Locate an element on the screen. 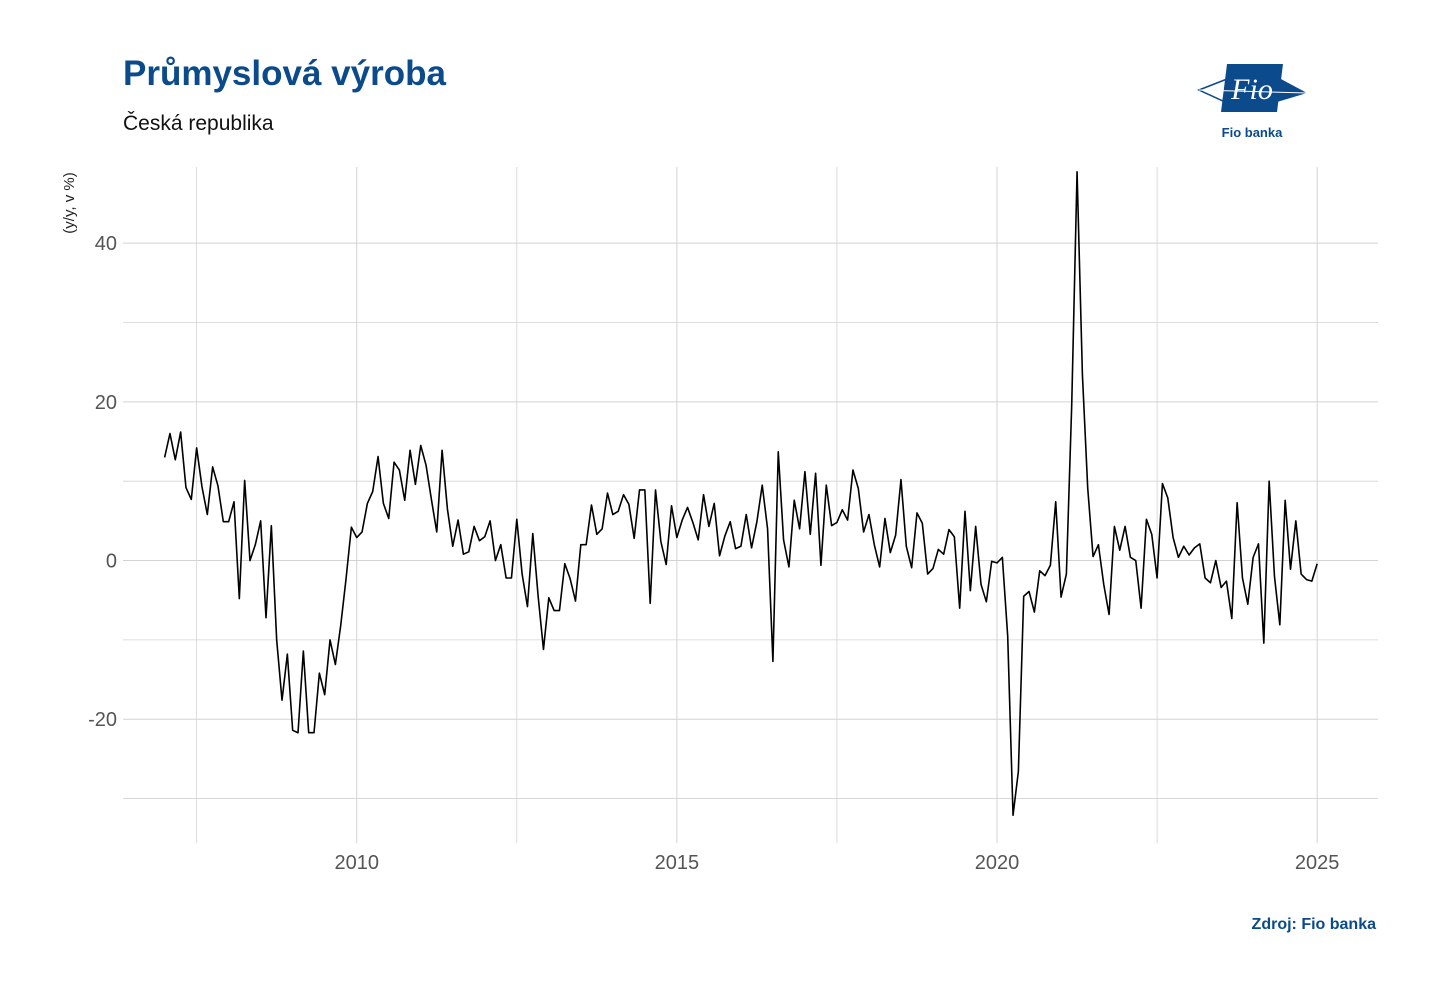 This screenshot has width=1437, height=996. fio-logo-mark: Fio is located at coordinates (1252, 88).